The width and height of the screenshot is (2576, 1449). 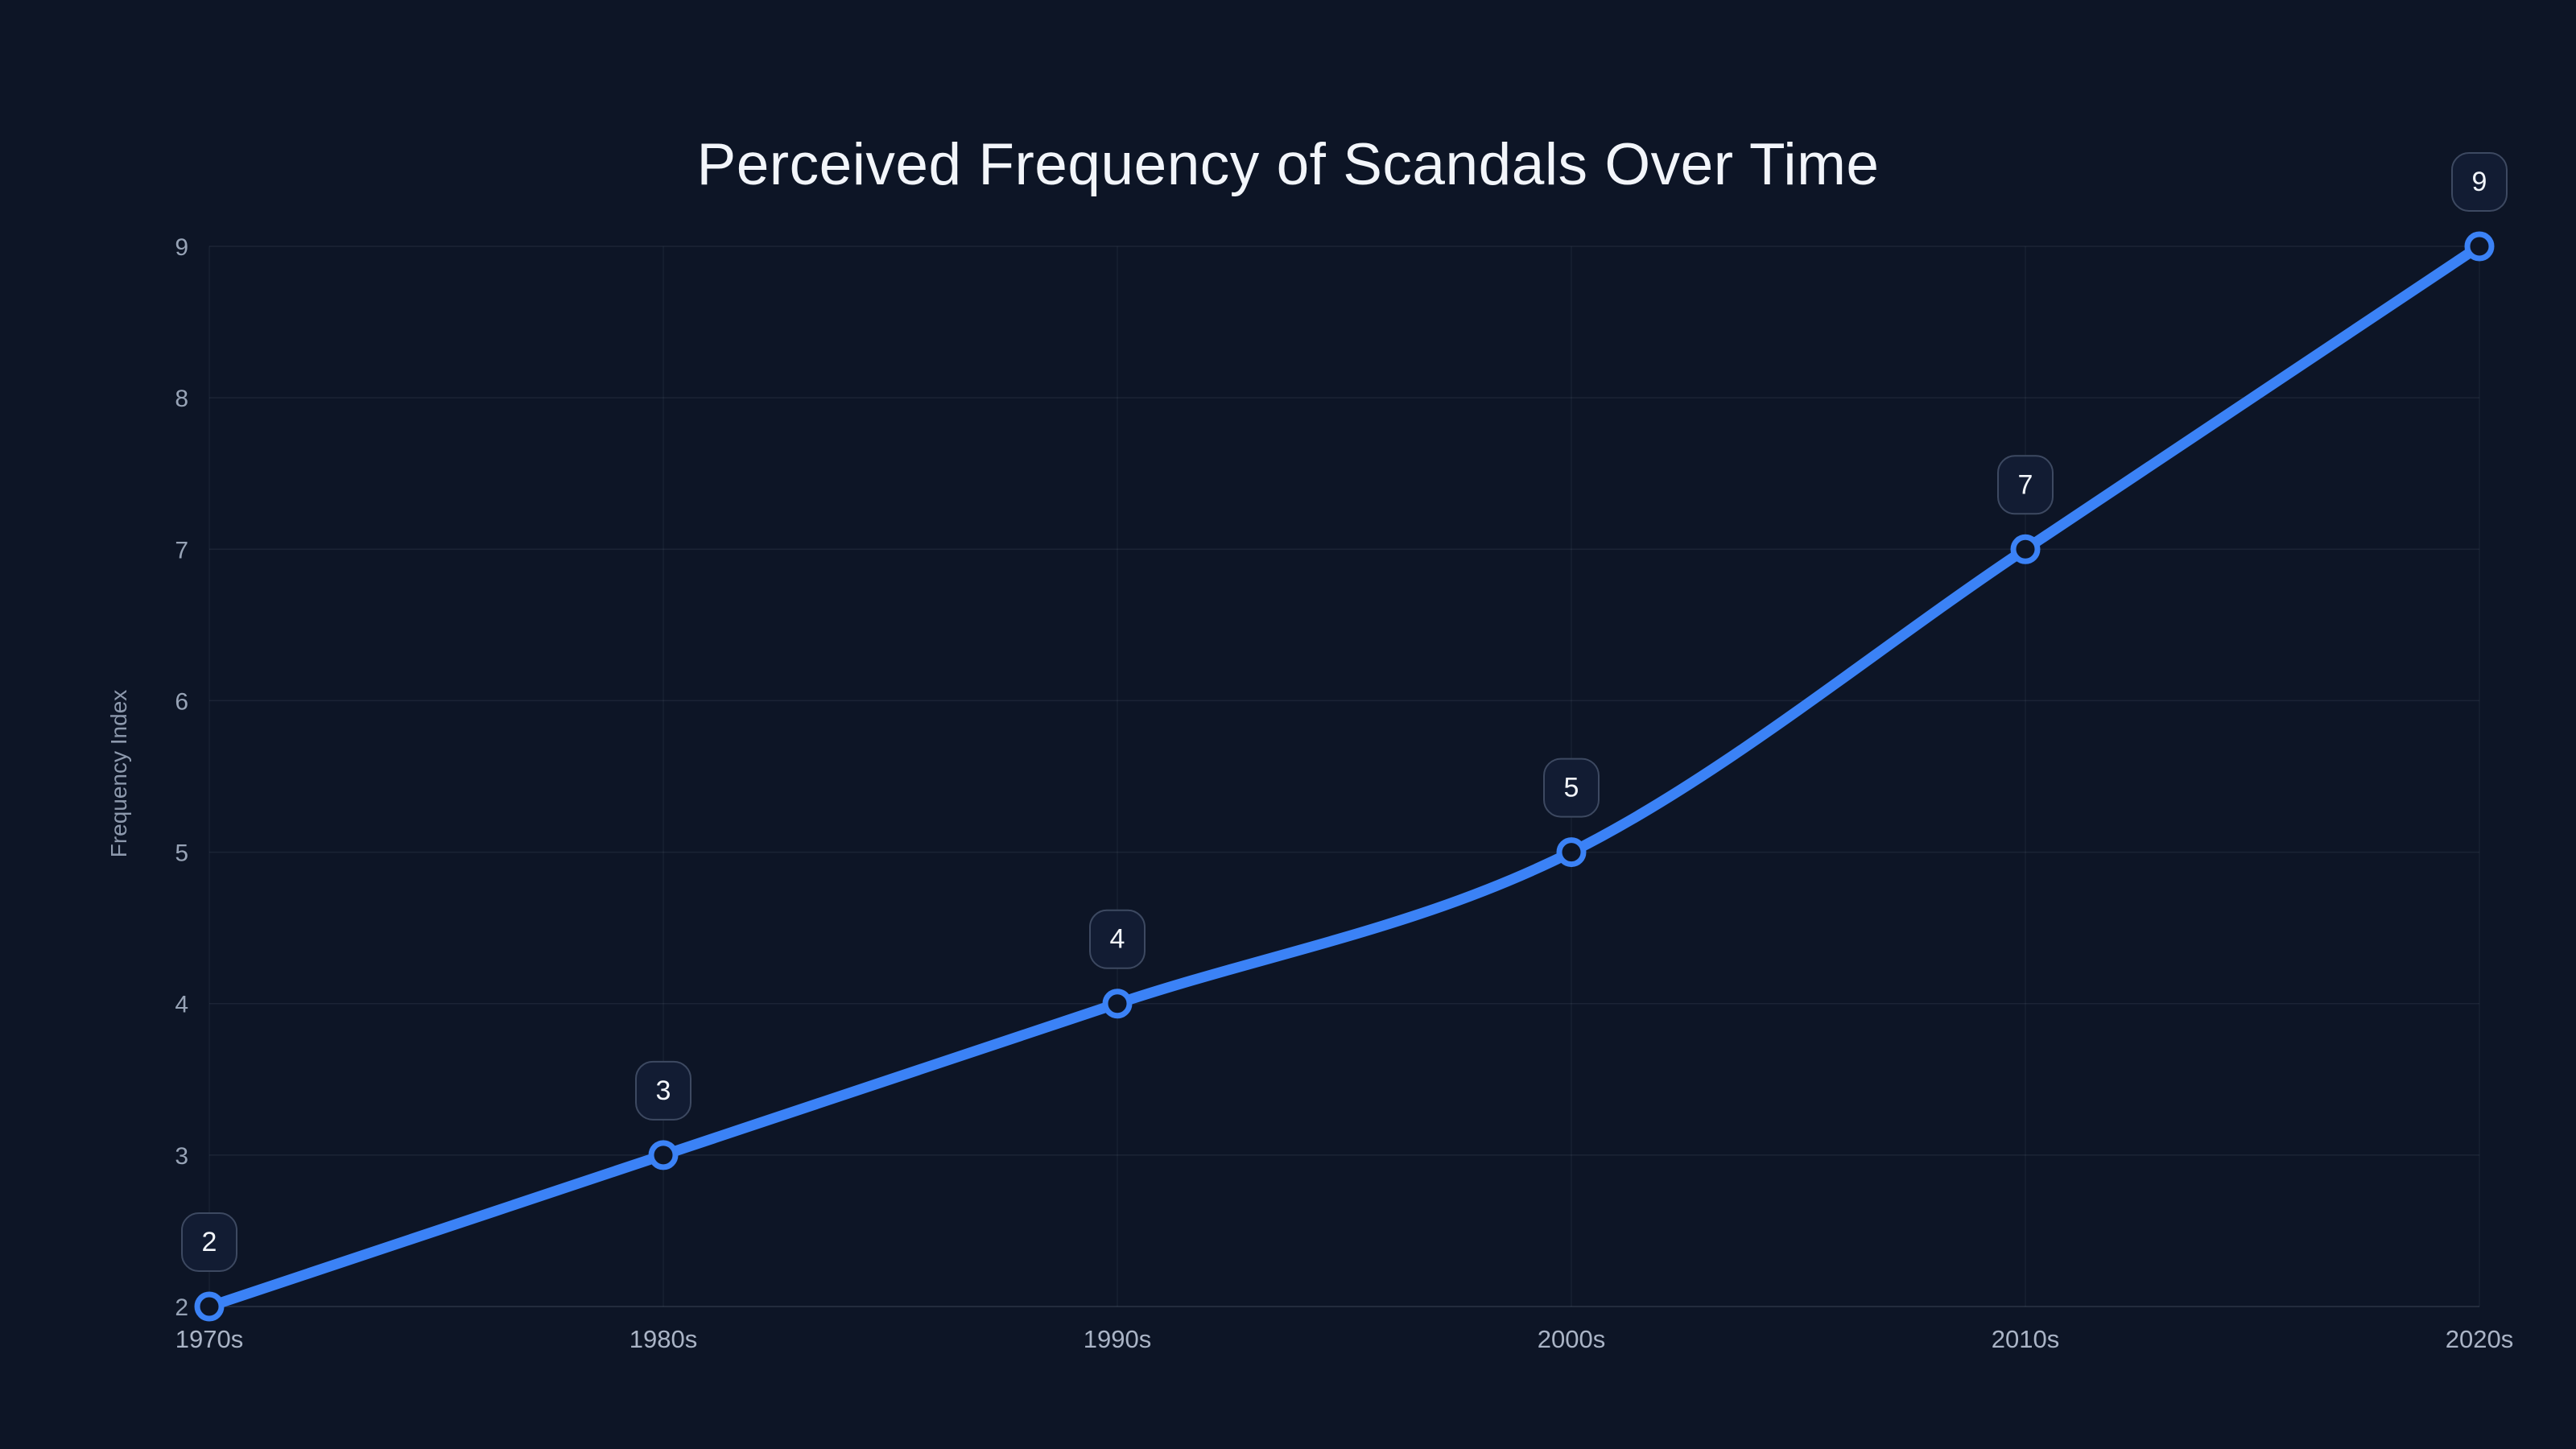 What do you see at coordinates (2479, 1339) in the screenshot?
I see `x-tick-label: 2020s` at bounding box center [2479, 1339].